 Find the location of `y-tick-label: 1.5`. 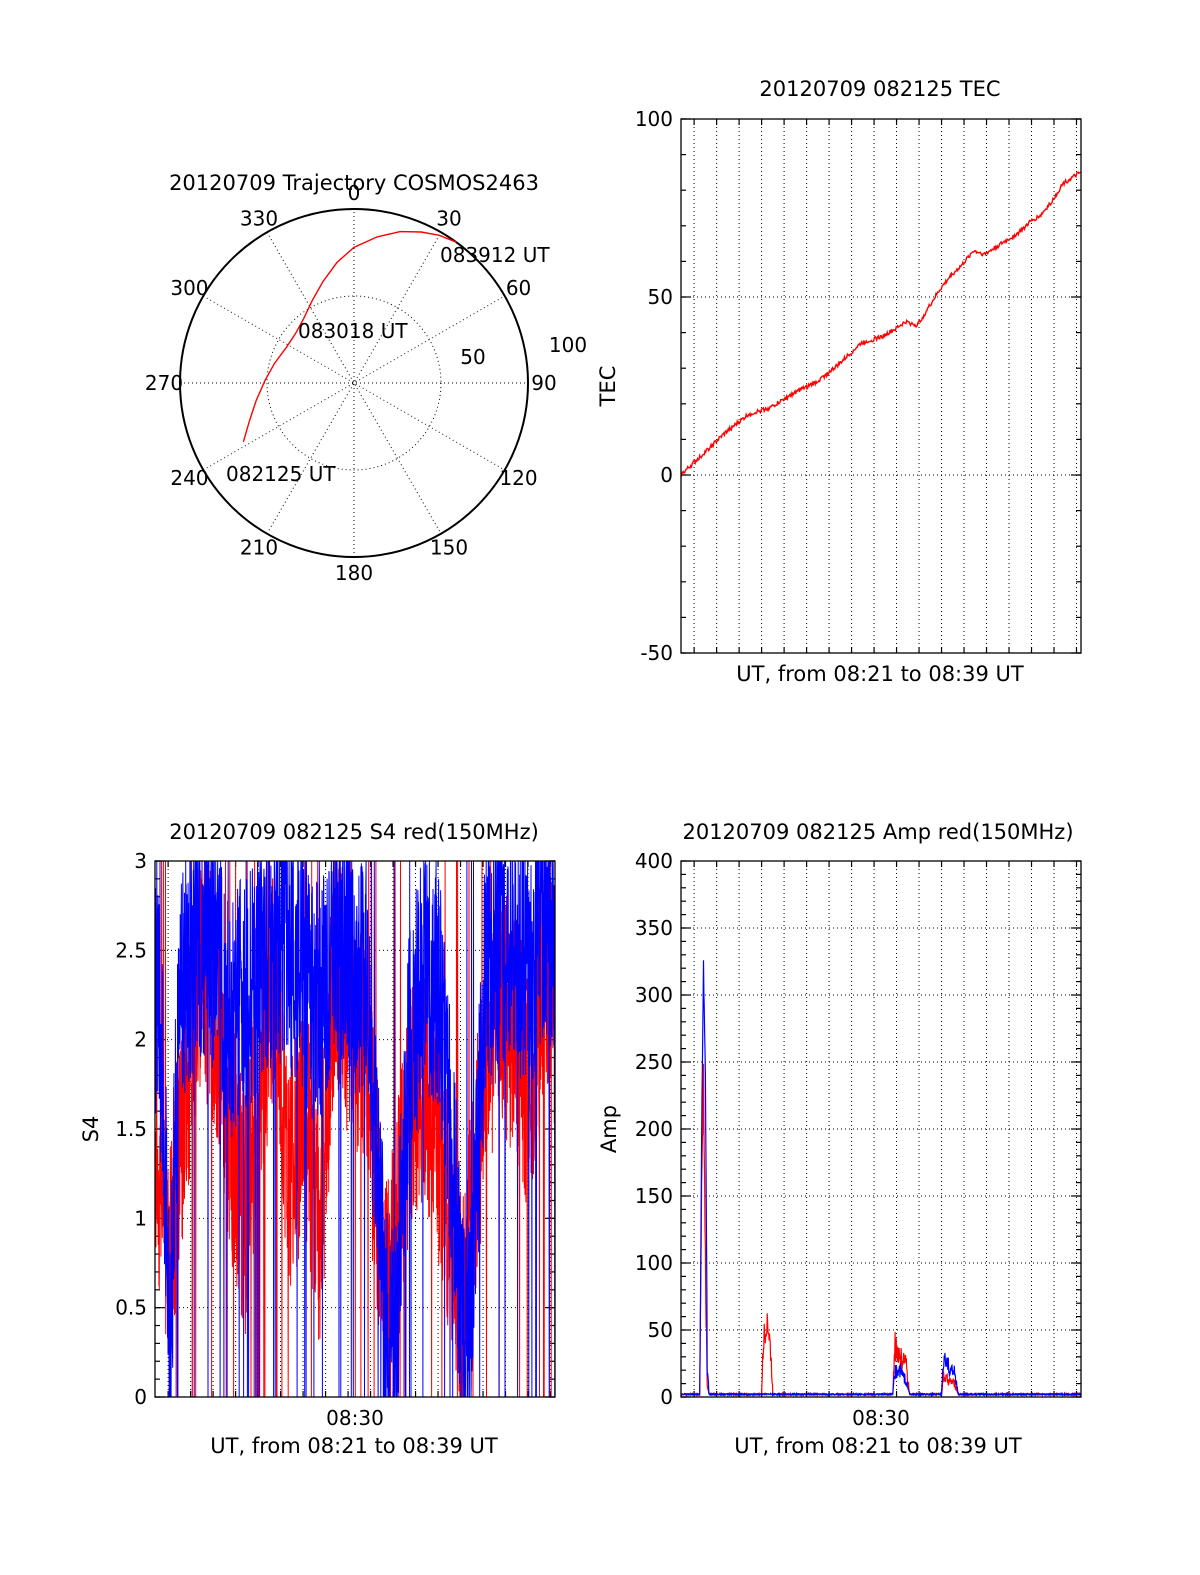

y-tick-label: 1.5 is located at coordinates (131, 1129).